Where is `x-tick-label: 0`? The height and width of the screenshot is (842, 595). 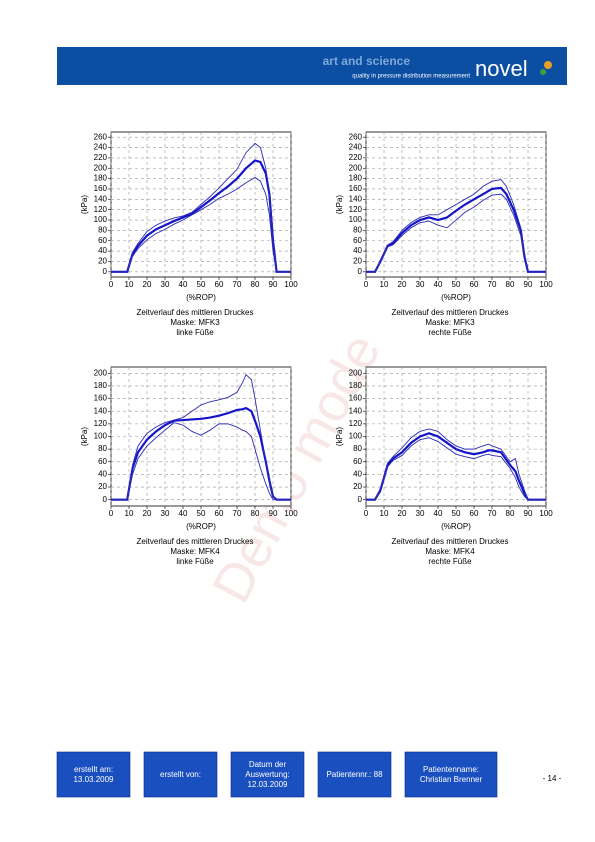 x-tick-label: 0 is located at coordinates (111, 284).